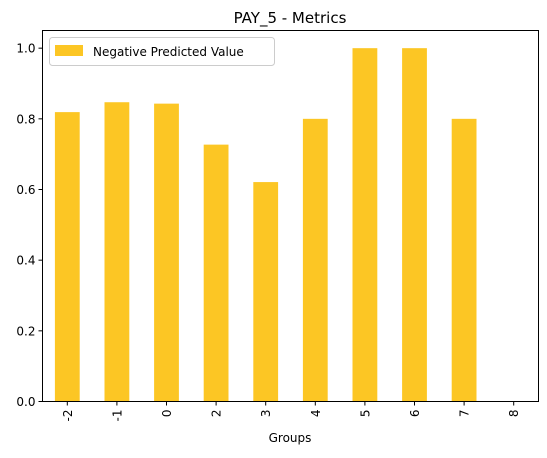 The width and height of the screenshot is (547, 458). I want to click on x-tick-label: -1, so click(117, 416).